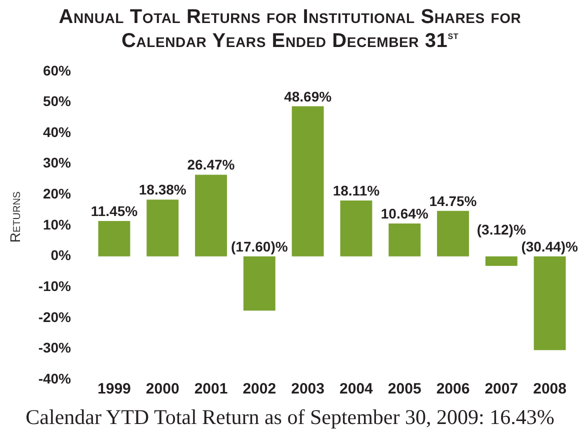 This screenshot has height=433, width=580. Describe the element at coordinates (162, 190) in the screenshot. I see `data-label: 18.38%` at that location.